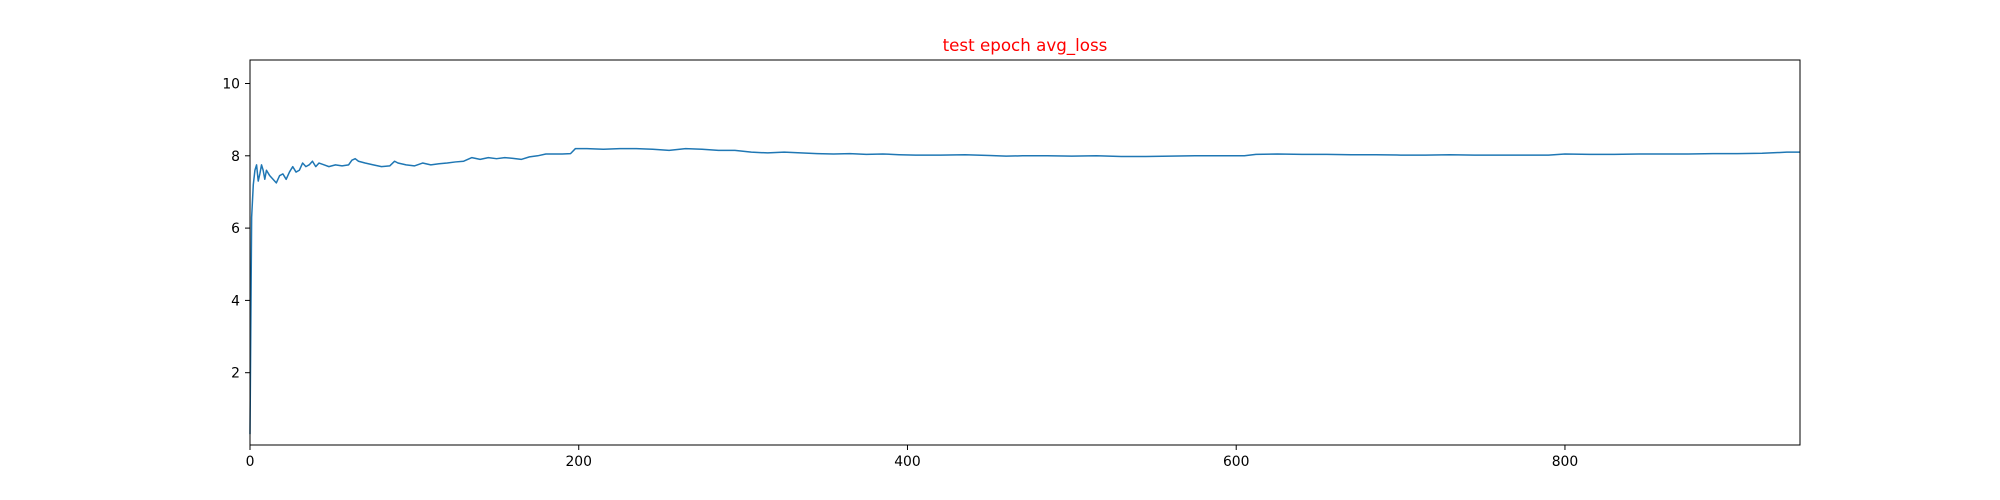  I want to click on x-tick-label: 200, so click(578, 462).